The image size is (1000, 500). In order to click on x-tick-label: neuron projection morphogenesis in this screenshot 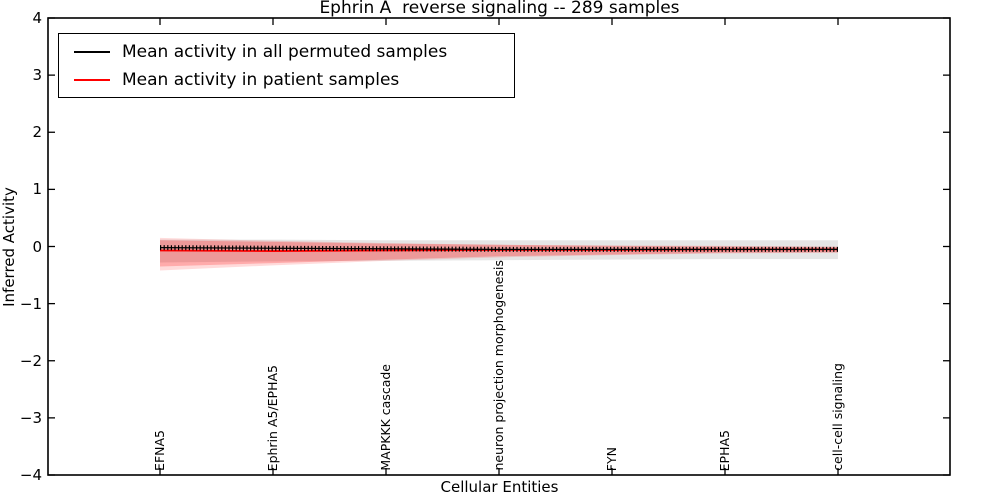, I will do `click(498, 365)`.